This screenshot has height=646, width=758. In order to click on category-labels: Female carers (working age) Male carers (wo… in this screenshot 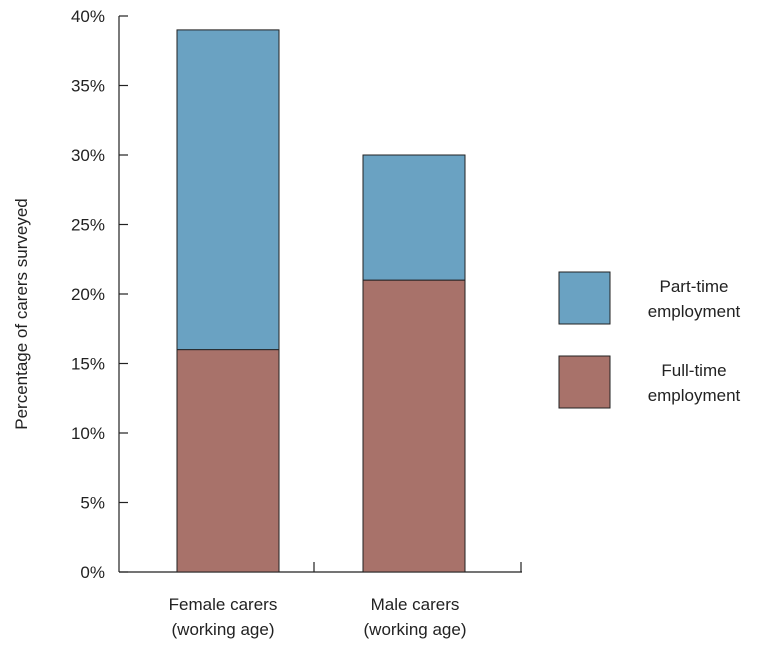, I will do `click(318, 617)`.